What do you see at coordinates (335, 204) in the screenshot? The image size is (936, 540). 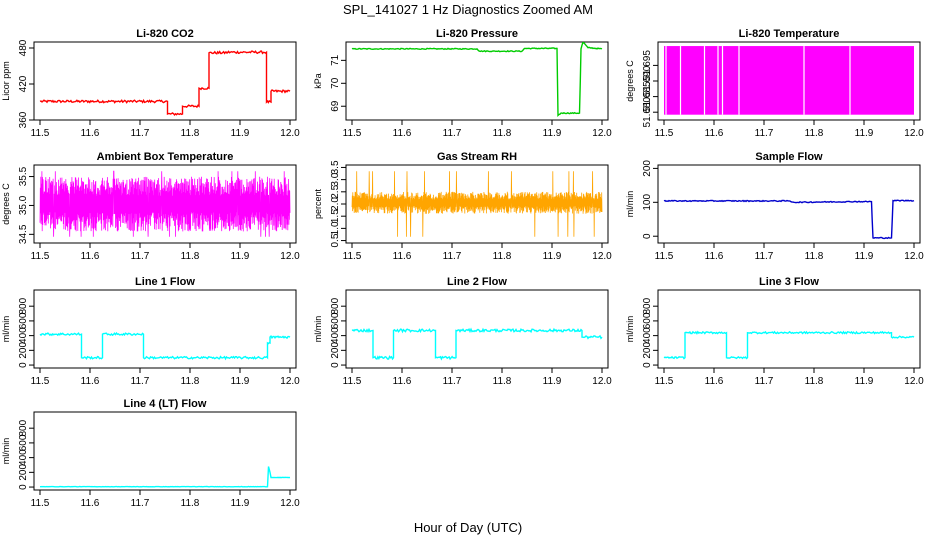 I see `y-tick-label: 2.0` at bounding box center [335, 204].